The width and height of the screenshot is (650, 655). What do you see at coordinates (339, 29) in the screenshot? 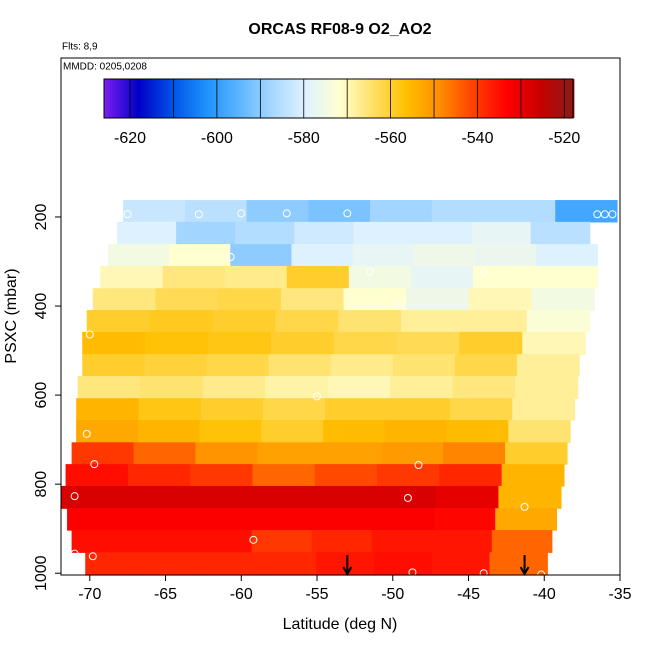
I see `chart-title: ORCAS RF08-9 O2_AO2` at bounding box center [339, 29].